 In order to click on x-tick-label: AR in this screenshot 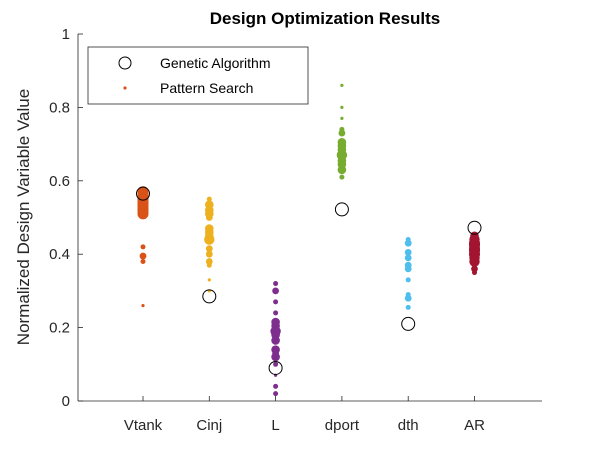, I will do `click(474, 425)`.